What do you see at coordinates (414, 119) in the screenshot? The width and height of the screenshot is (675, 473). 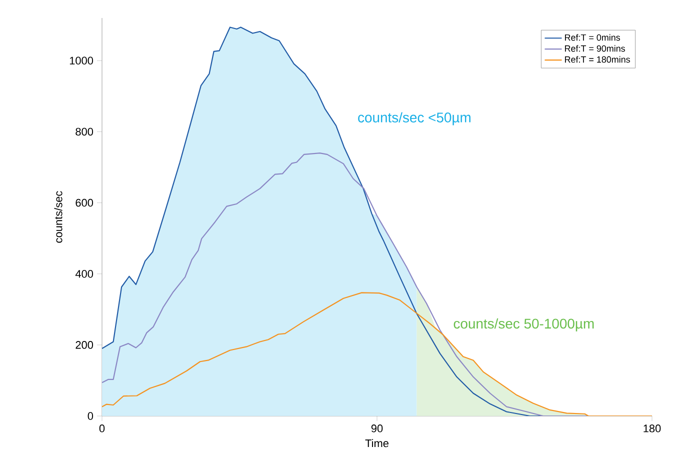 I see `series-label: counts/sec <50µm` at bounding box center [414, 119].